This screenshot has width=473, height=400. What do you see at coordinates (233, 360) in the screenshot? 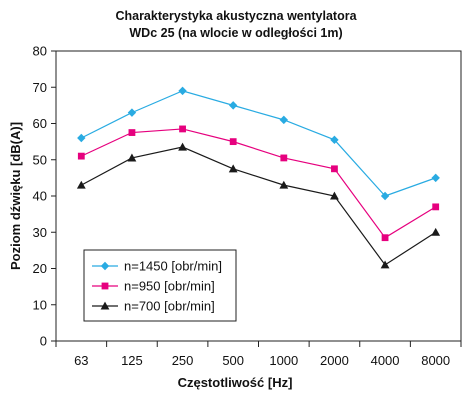
I see `x-tick-label: 500` at bounding box center [233, 360].